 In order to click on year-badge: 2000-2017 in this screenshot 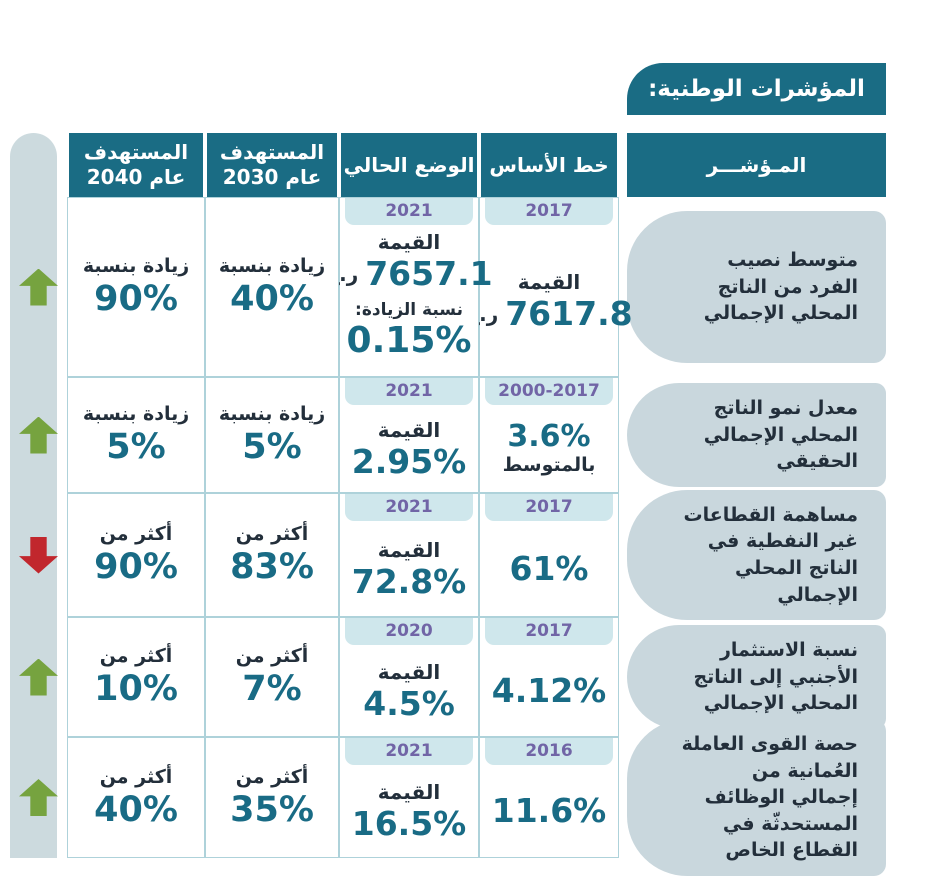, I will do `click(549, 391)`.